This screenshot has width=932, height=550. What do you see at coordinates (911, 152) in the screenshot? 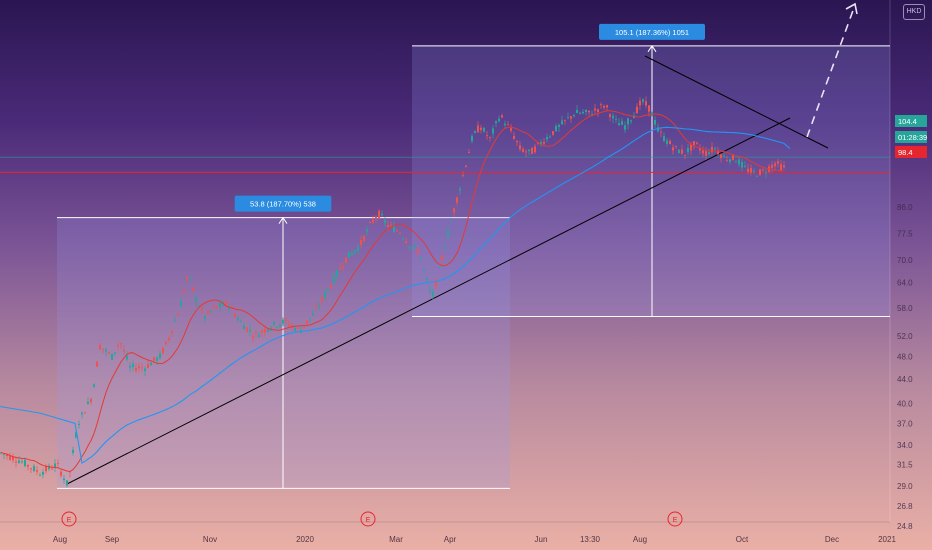
I see `price-tag` at bounding box center [911, 152].